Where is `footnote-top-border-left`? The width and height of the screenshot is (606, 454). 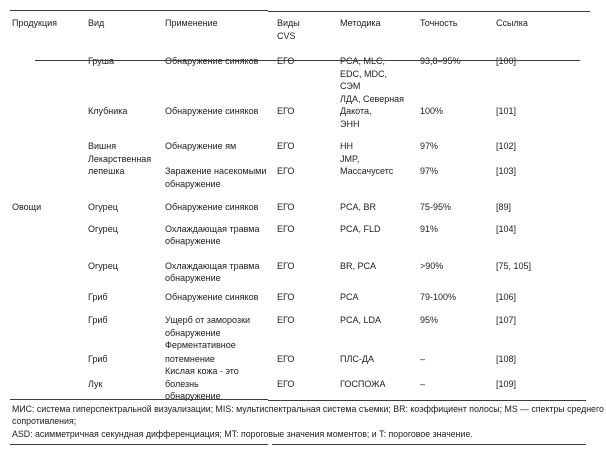 footnote-top-border-left is located at coordinates (139, 399).